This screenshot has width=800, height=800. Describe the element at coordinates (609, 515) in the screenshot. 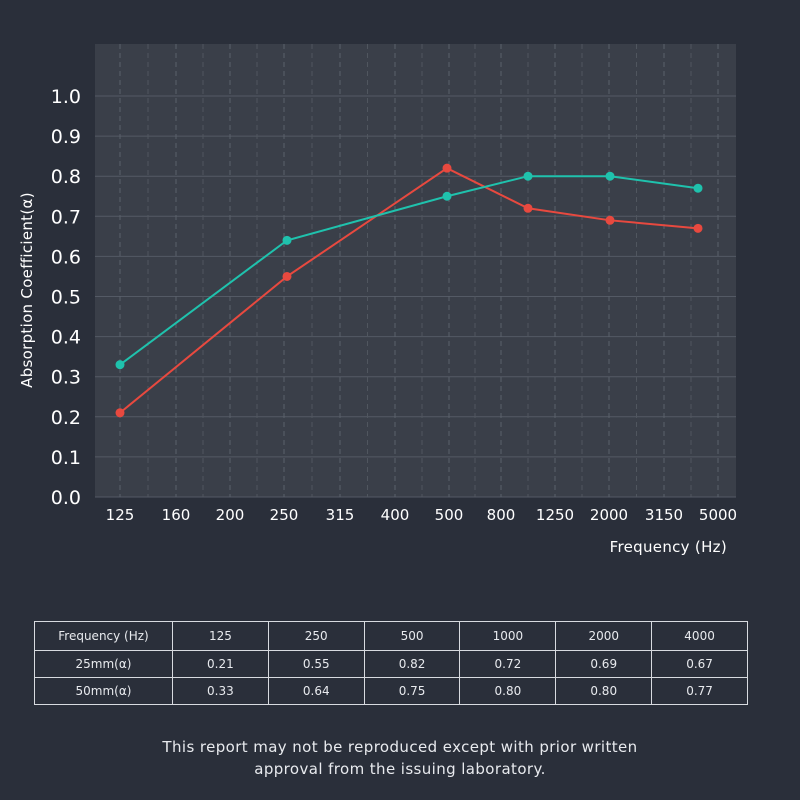

I see `x-tick-label: 2000` at that location.